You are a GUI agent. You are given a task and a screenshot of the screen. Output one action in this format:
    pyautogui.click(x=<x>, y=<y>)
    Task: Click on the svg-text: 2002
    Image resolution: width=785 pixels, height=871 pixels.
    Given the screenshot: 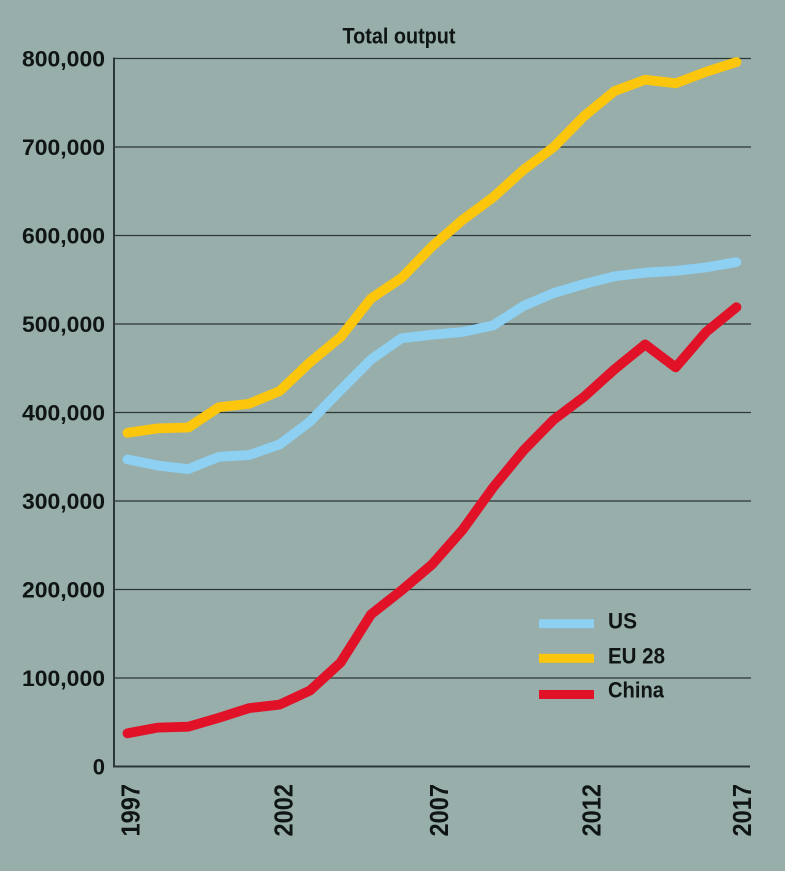 What is the action you would take?
    pyautogui.click(x=285, y=810)
    